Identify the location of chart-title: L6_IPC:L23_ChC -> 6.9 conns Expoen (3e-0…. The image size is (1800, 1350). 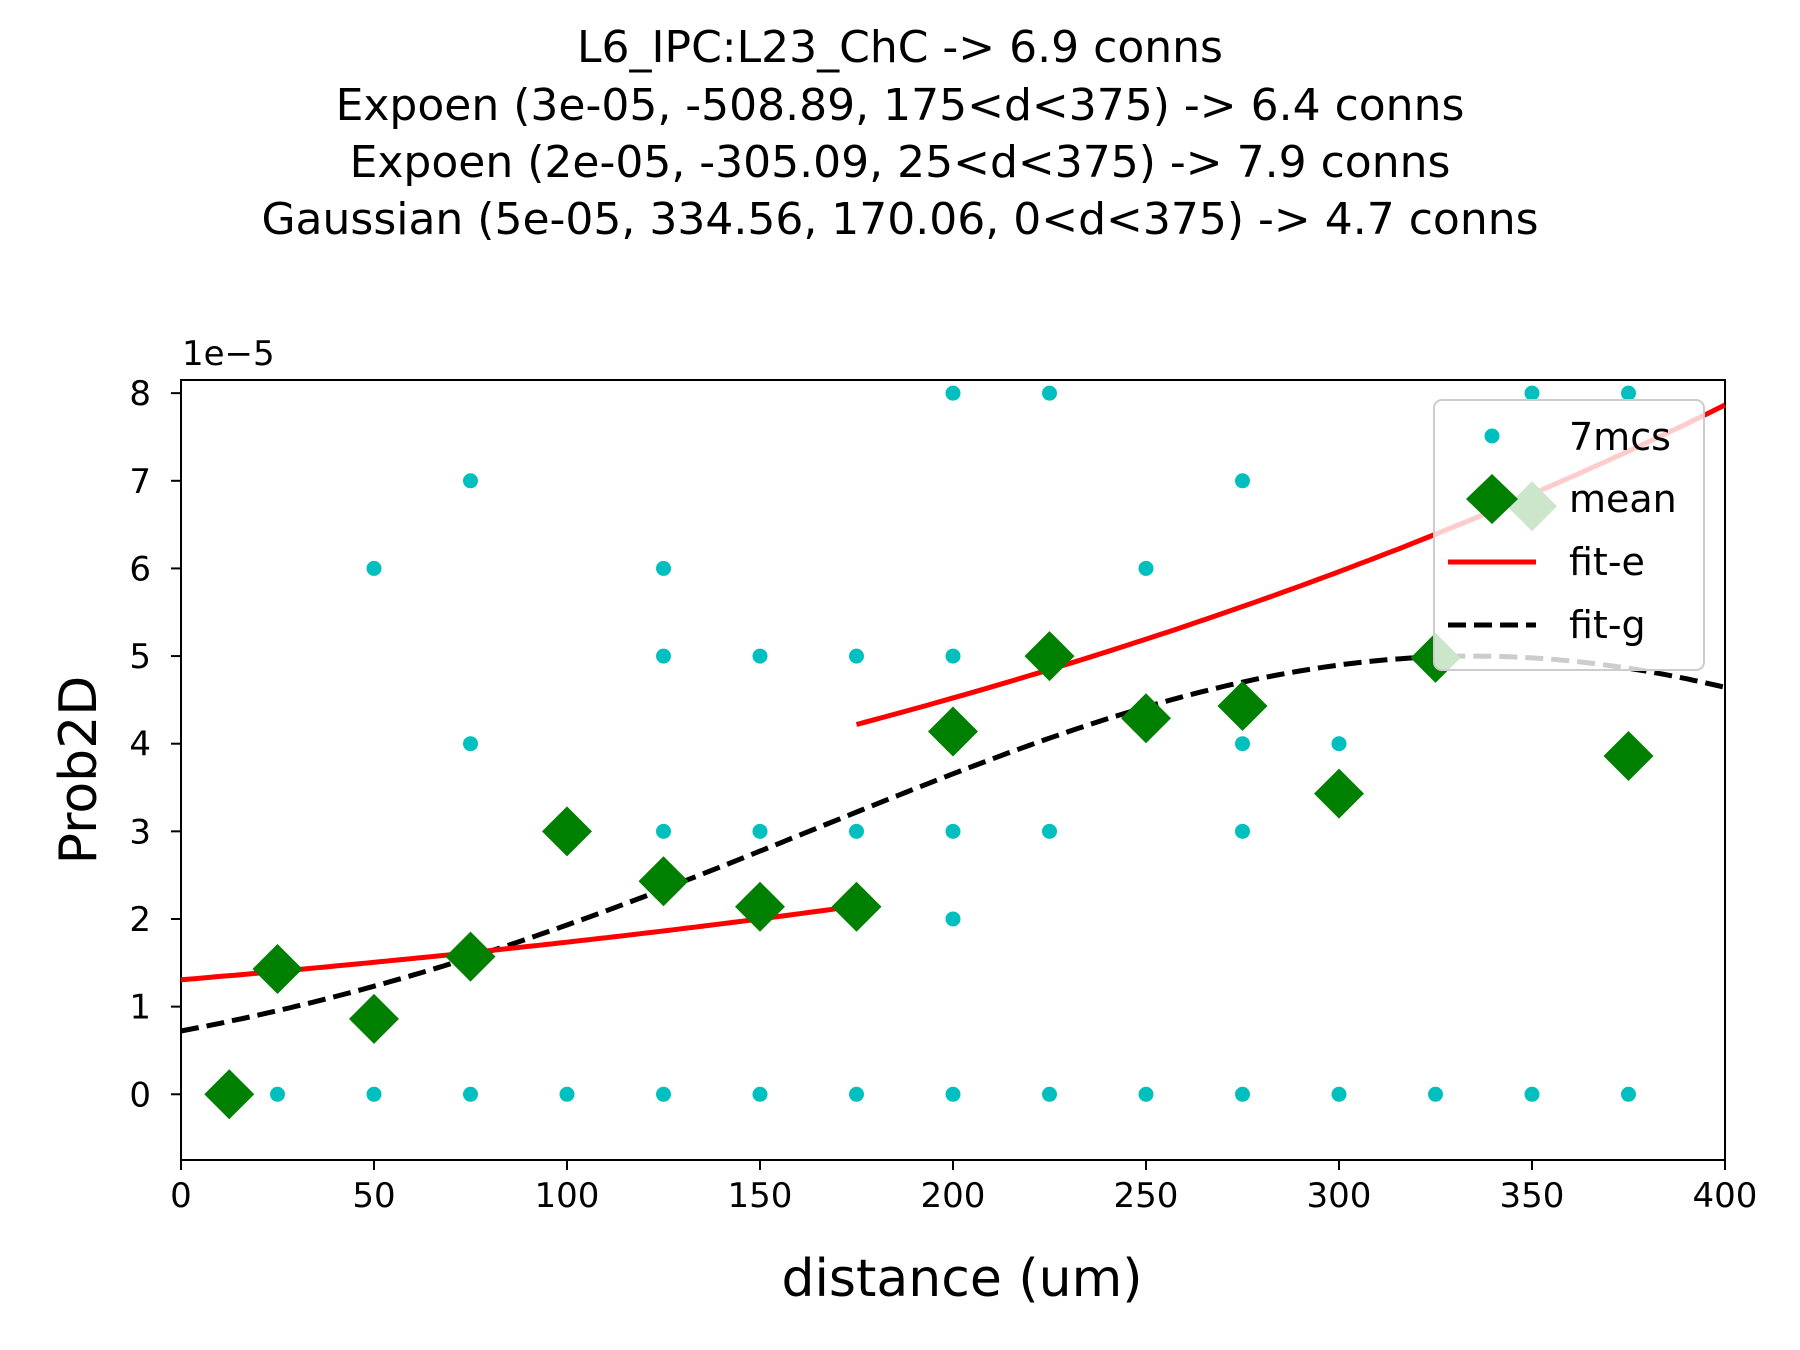
(899, 133).